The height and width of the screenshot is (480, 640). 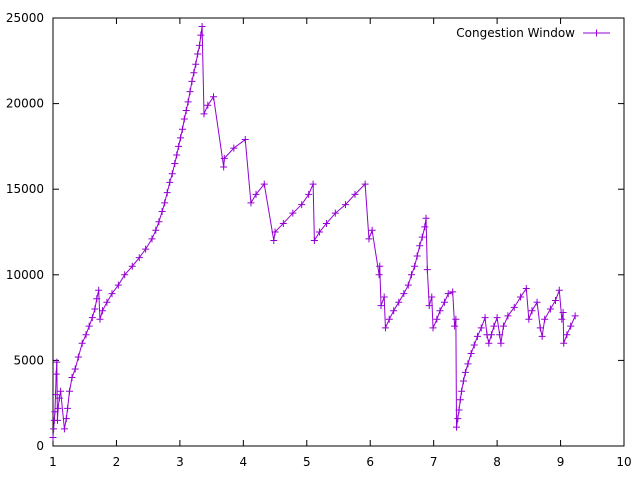 I want to click on legend-label: Congestion Window, so click(x=515, y=33).